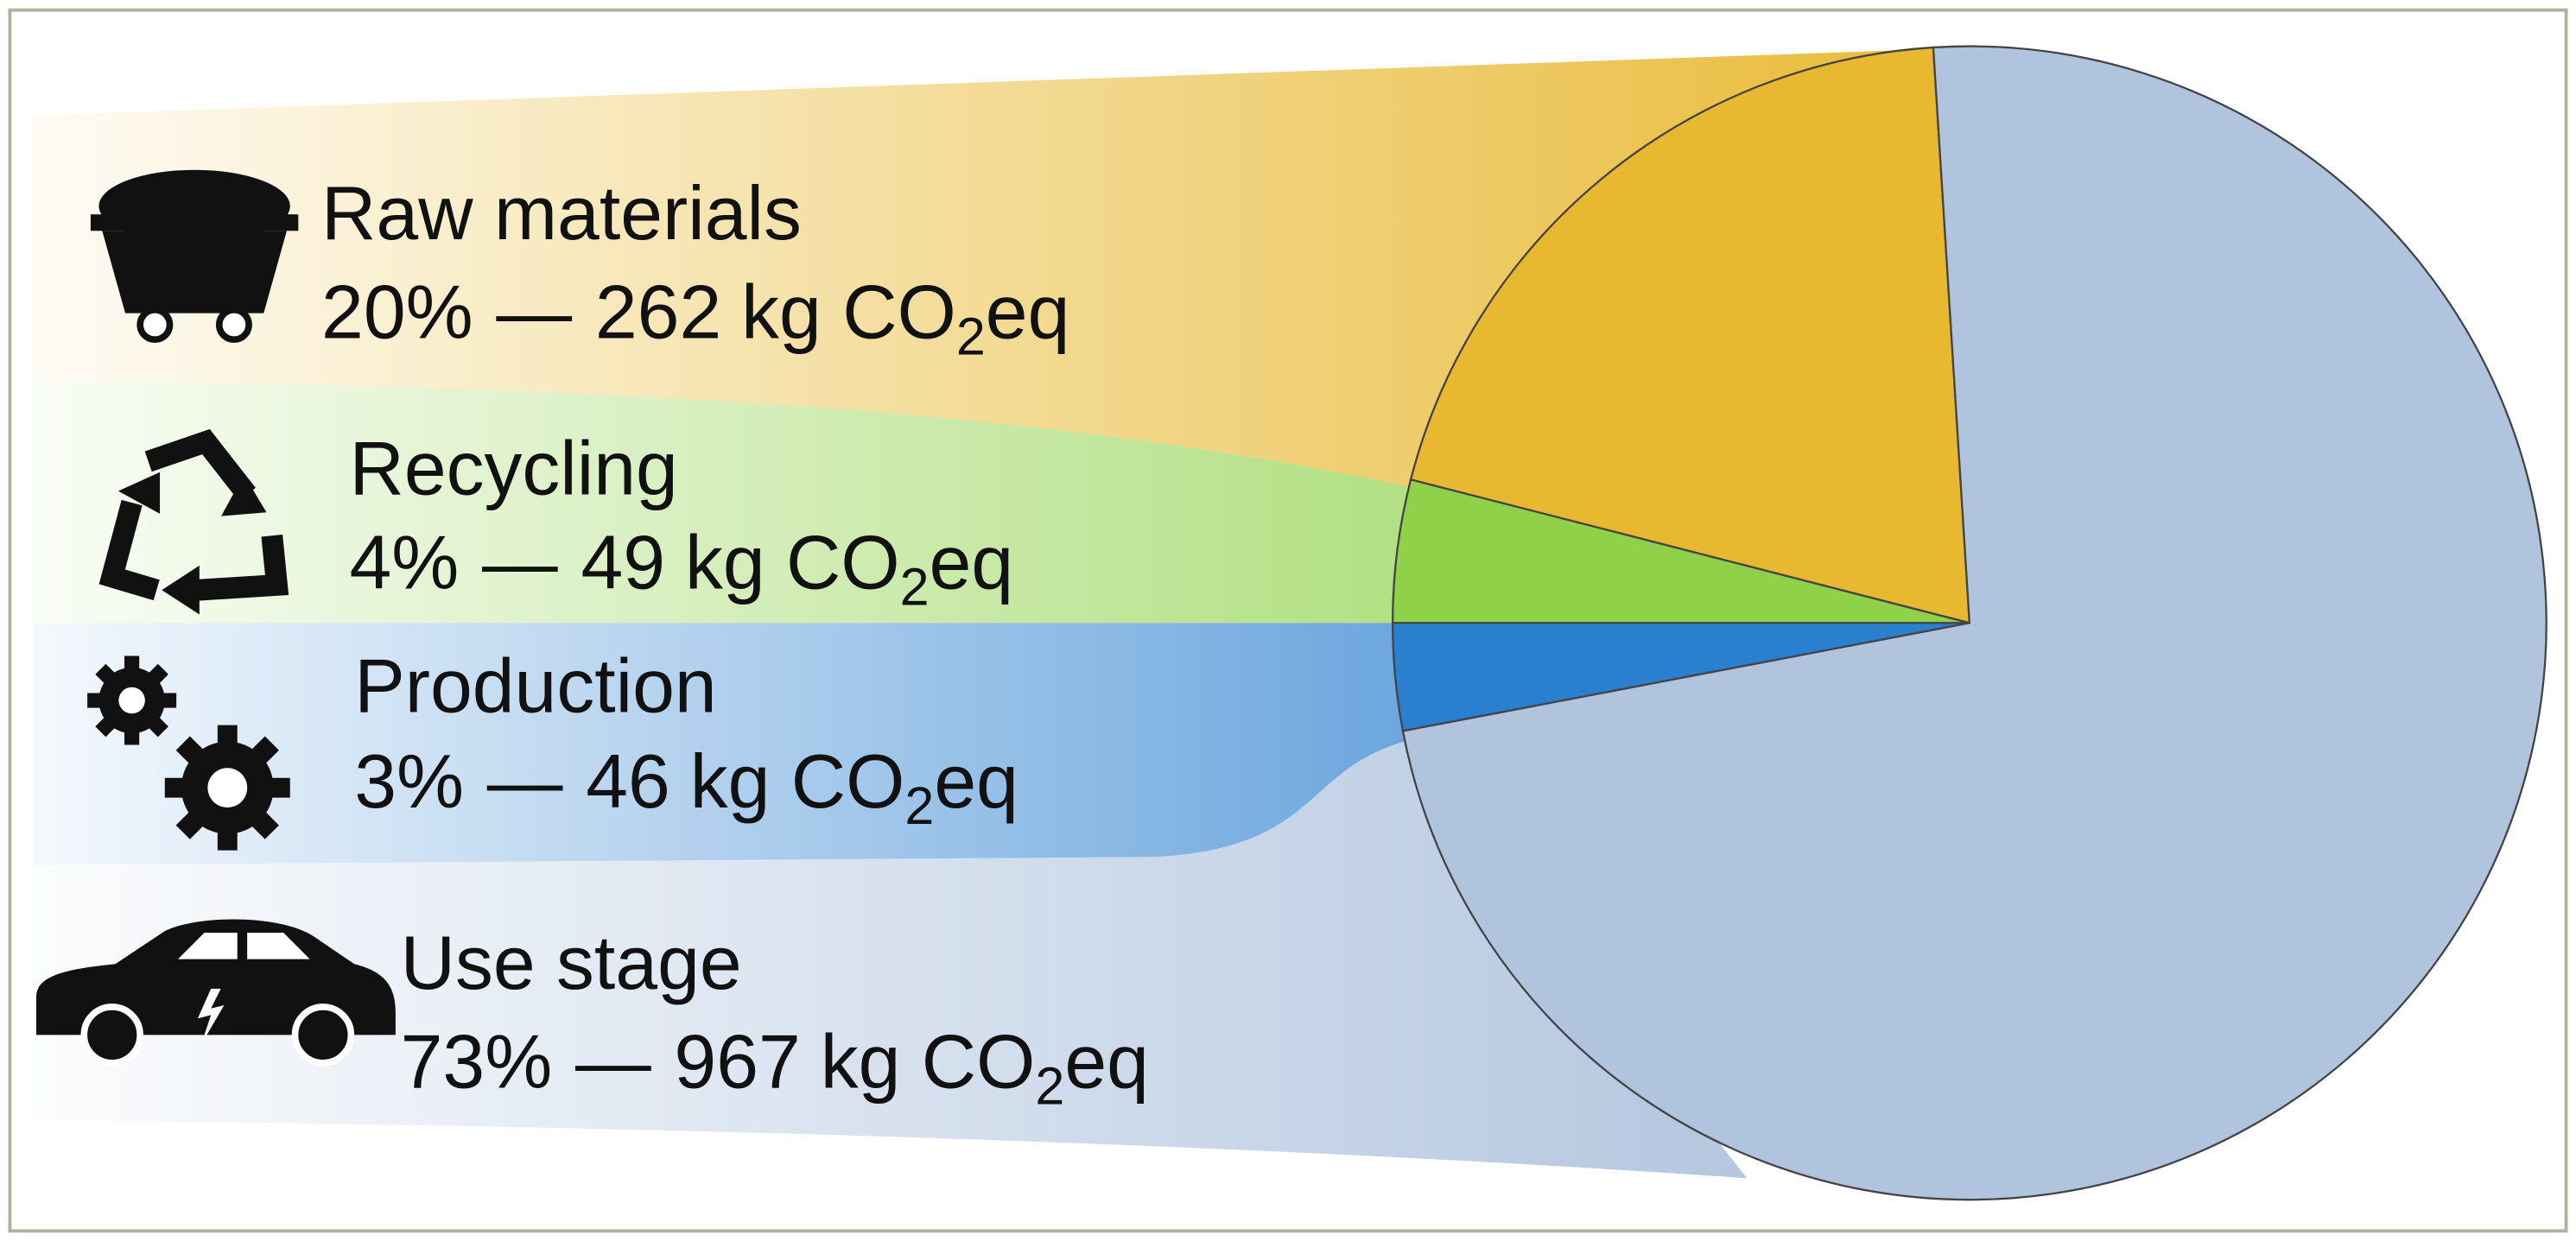  I want to click on category-label: Production, so click(535, 685).